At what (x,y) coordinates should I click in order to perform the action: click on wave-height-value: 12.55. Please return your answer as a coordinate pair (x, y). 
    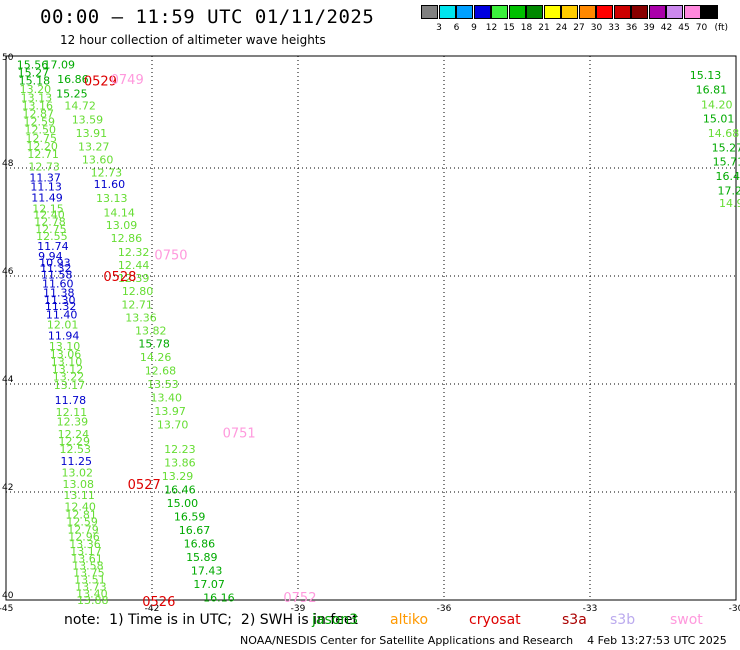
    Looking at the image, I should click on (52, 236).